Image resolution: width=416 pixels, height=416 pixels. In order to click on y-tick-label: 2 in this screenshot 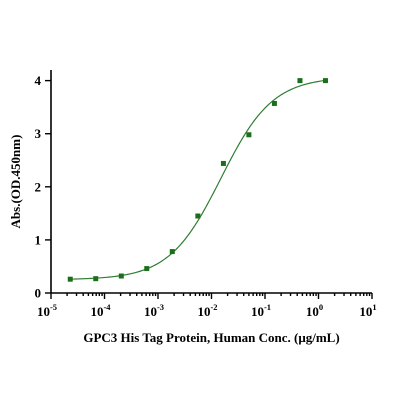, I will do `click(38, 186)`.